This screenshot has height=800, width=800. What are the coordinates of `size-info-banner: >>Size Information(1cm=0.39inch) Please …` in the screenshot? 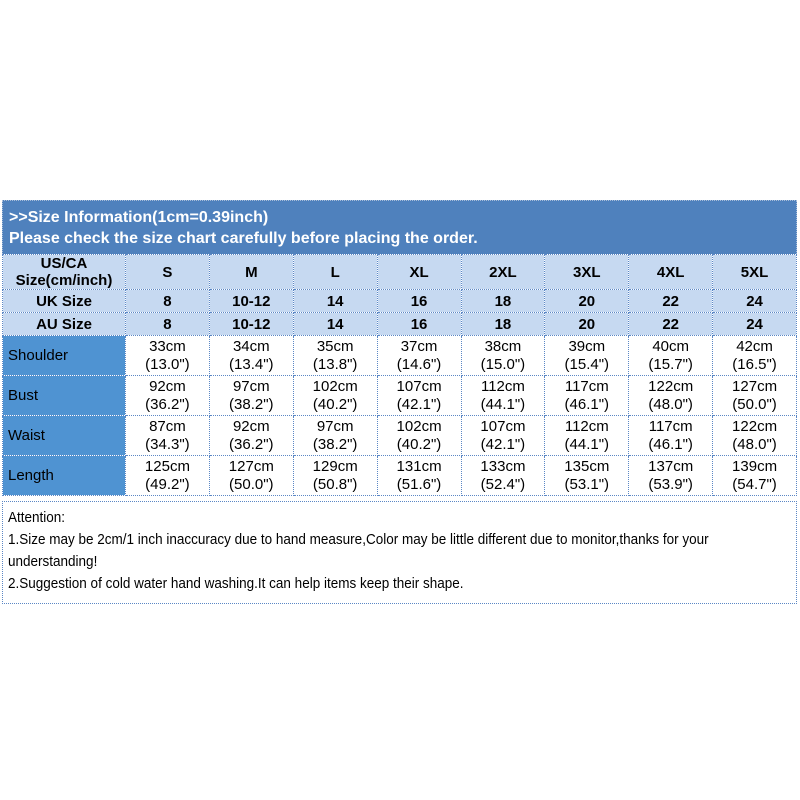 It's located at (399, 227).